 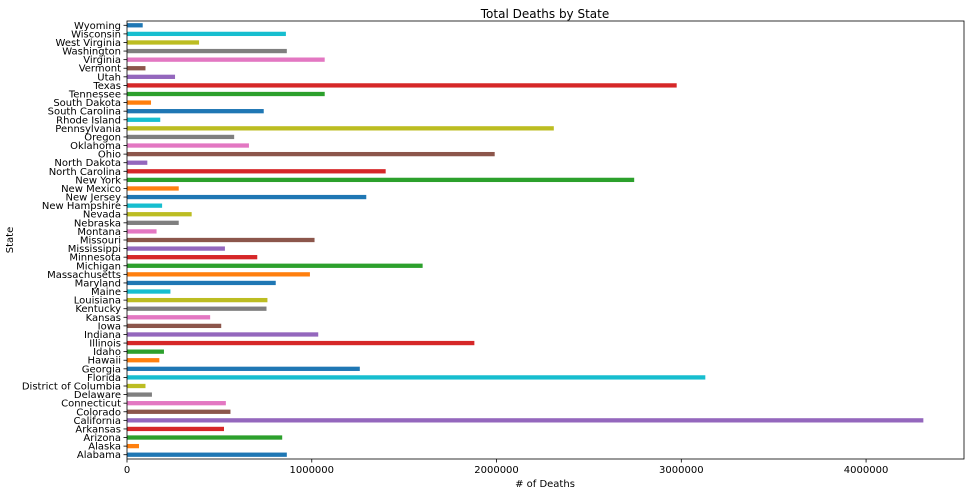 I want to click on y-tick-label: Arkansas, so click(x=98, y=429).